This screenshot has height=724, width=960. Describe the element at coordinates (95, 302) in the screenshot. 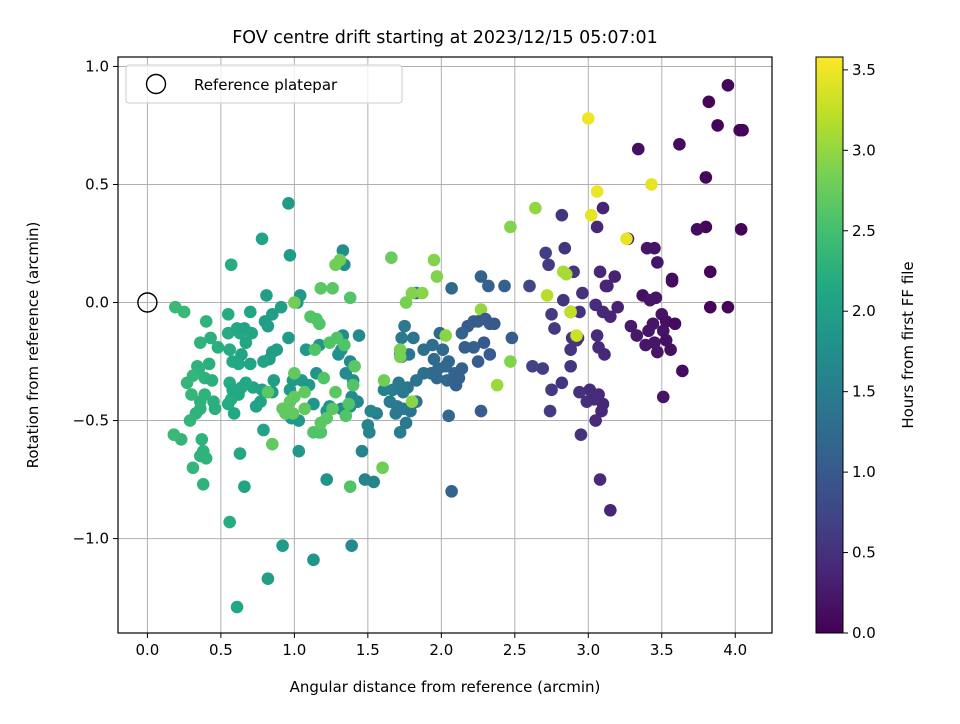

I see `y-axis-ticks: −1.0 −0.5 0.0 0.5 1.0` at that location.